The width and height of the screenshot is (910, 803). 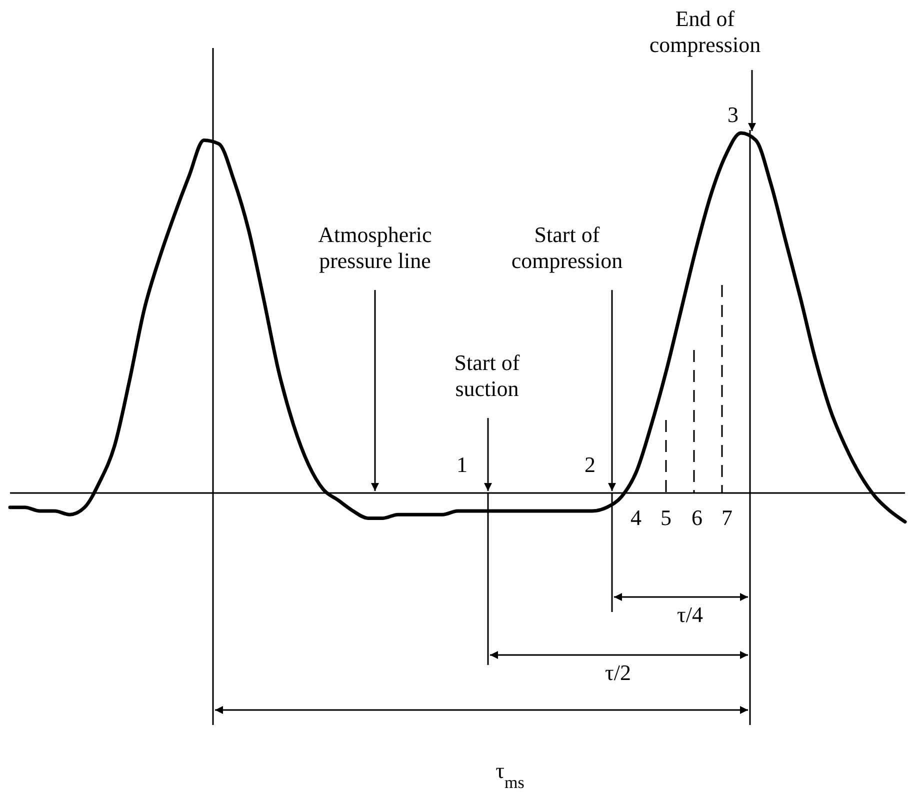 I want to click on annotation: 5, so click(x=666, y=517).